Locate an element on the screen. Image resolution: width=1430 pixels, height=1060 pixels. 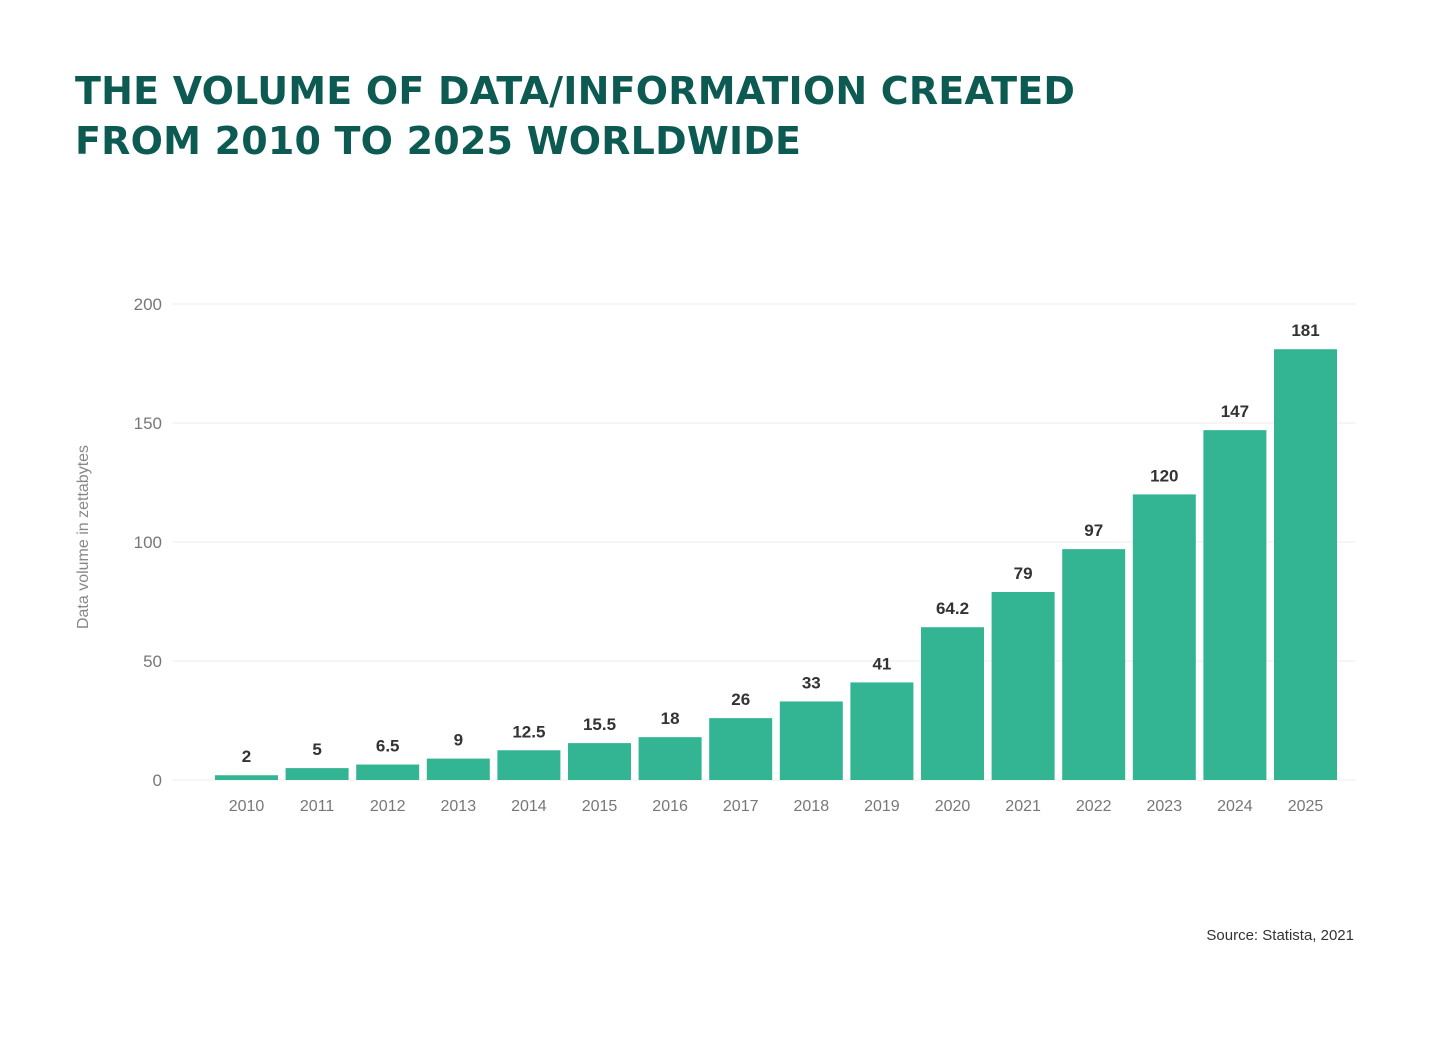
bar-2015 is located at coordinates (599, 761).